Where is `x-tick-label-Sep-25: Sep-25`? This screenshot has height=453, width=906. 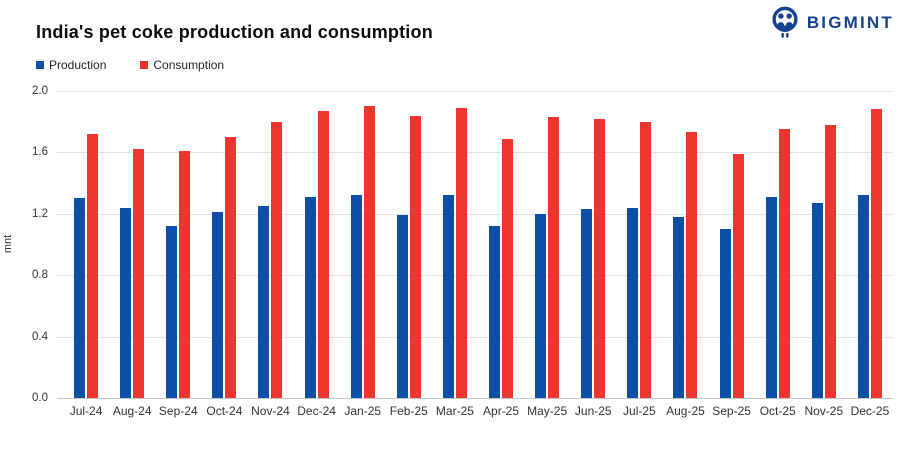 x-tick-label-Sep-25: Sep-25 is located at coordinates (731, 411).